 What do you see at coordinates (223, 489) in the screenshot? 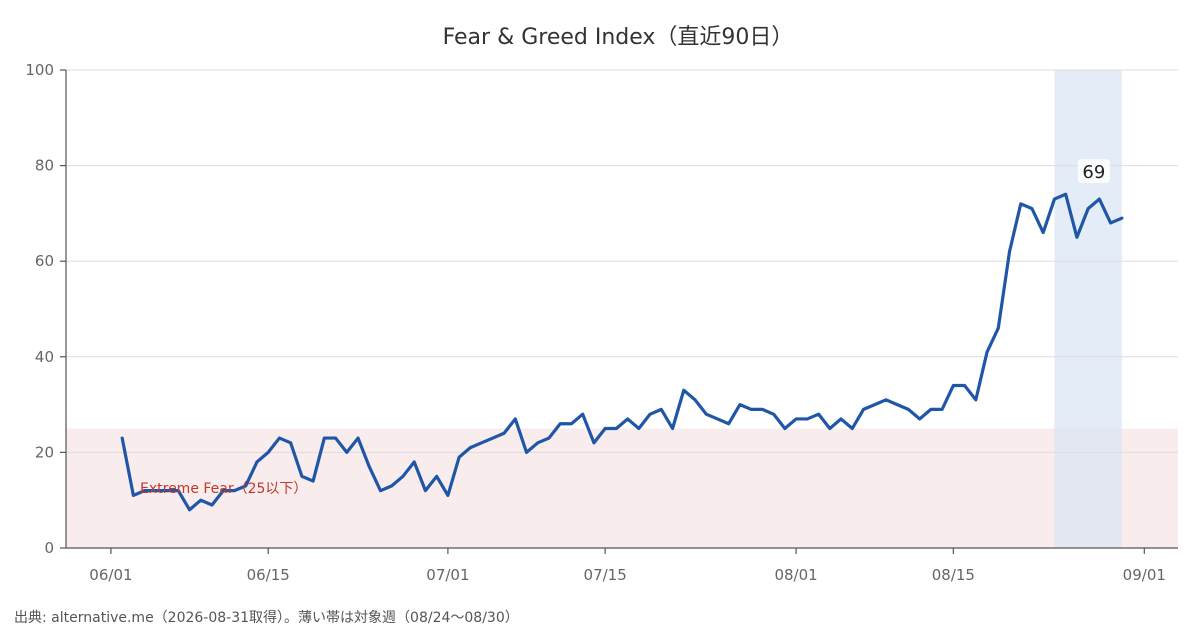
I see `extreme-fear-label: Extreme Fear（25以下）` at bounding box center [223, 489].